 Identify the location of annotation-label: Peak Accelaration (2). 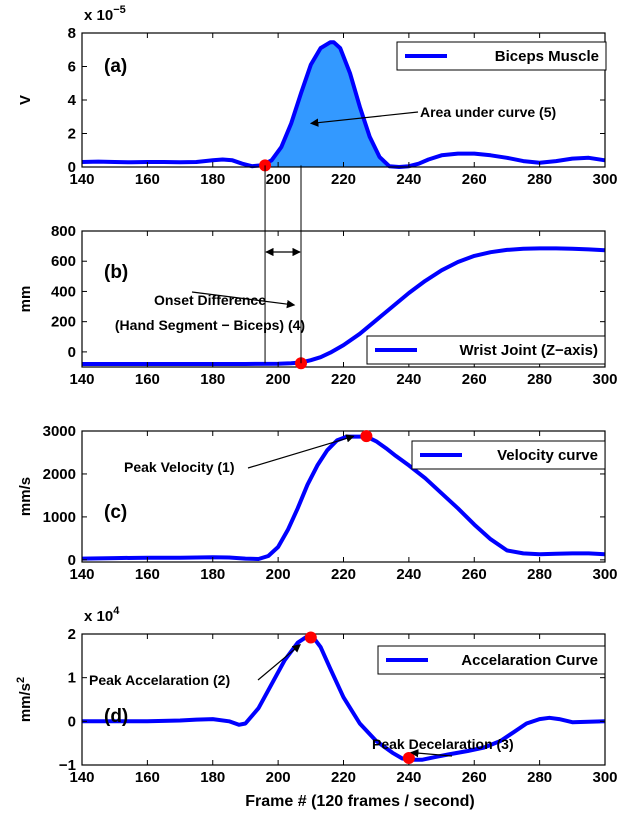
(159, 680).